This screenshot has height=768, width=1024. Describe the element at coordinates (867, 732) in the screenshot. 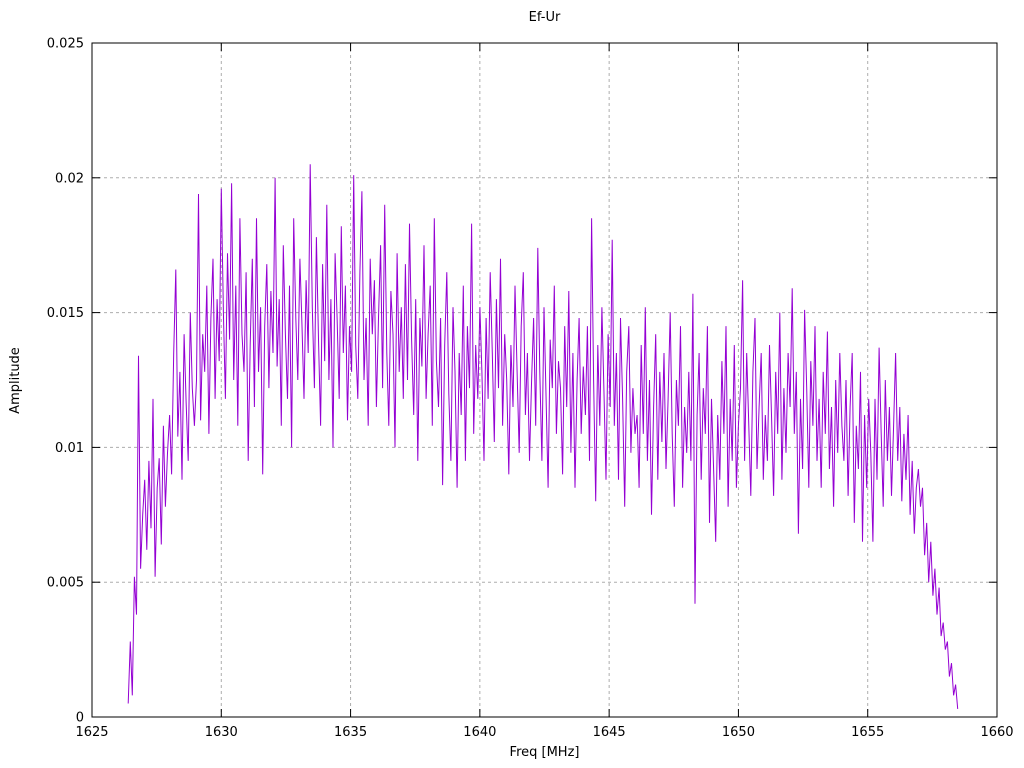

I see `svg-text: 1655` at that location.